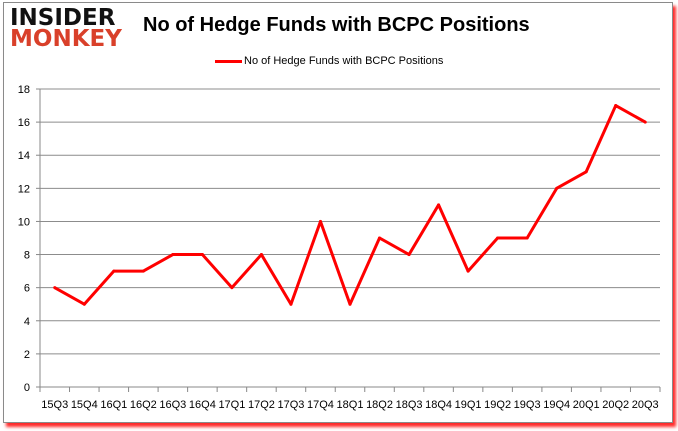 The image size is (678, 431). Describe the element at coordinates (172, 405) in the screenshot. I see `x-tick-label: 16Q3` at that location.